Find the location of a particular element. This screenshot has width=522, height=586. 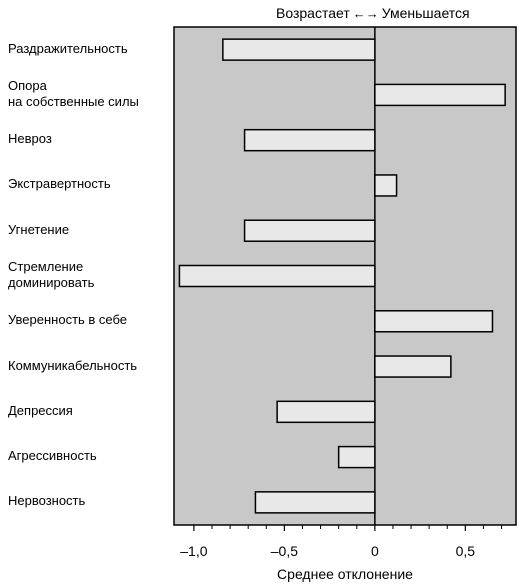

x-axis-label: Среднее отклонение is located at coordinates (345, 574).